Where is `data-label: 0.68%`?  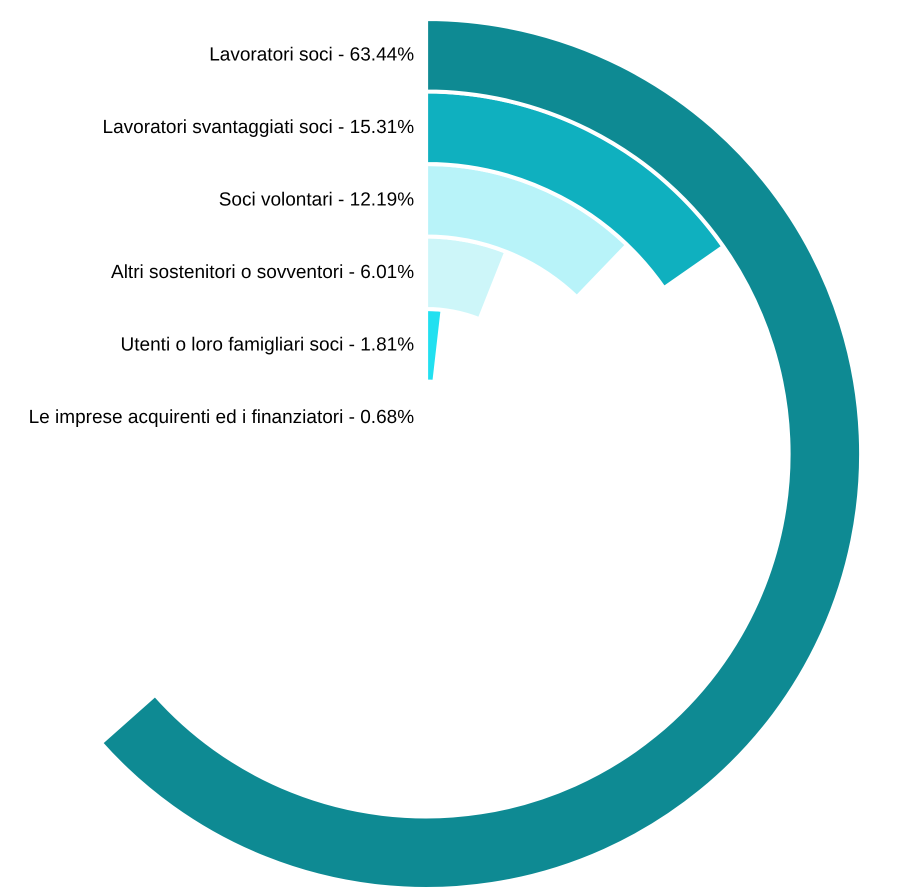 data-label: 0.68% is located at coordinates (387, 417).